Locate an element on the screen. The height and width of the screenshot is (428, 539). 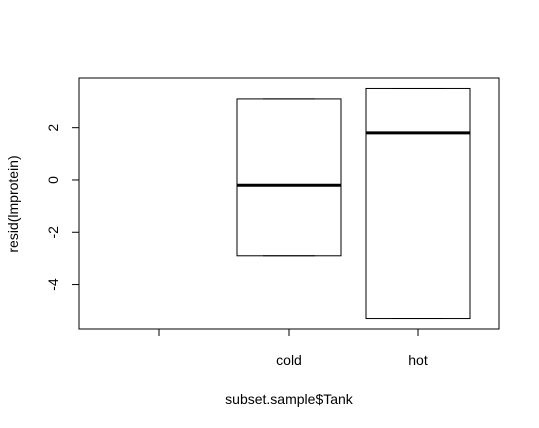
x-axis-label: subset.sample$Tank is located at coordinates (289, 399).